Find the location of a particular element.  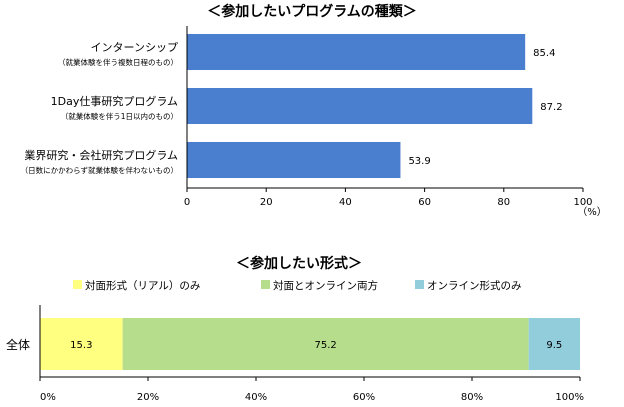

chart2-value-labels: 15.3 75.2 9.5 is located at coordinates (316, 345).